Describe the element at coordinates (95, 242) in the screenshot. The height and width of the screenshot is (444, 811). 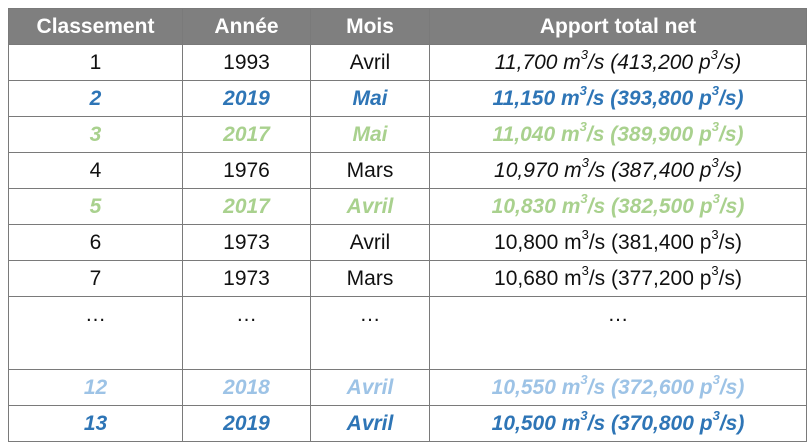
I see `rank-cell: 6` at that location.